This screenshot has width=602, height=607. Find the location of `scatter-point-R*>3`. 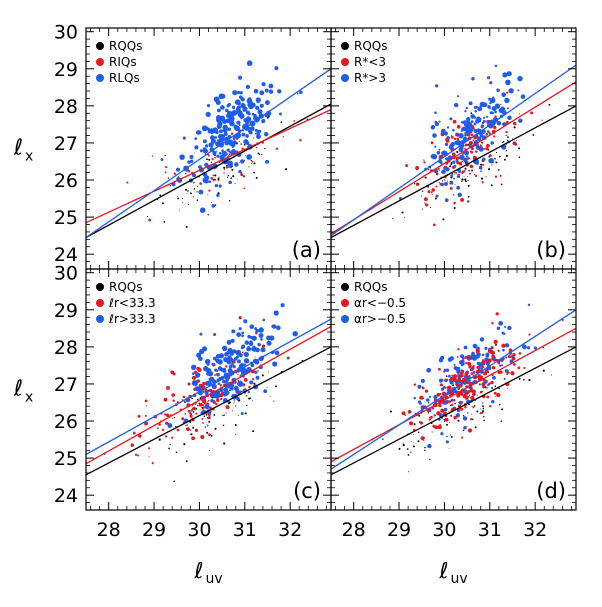

scatter-point-R*>3 is located at coordinates (446, 183).